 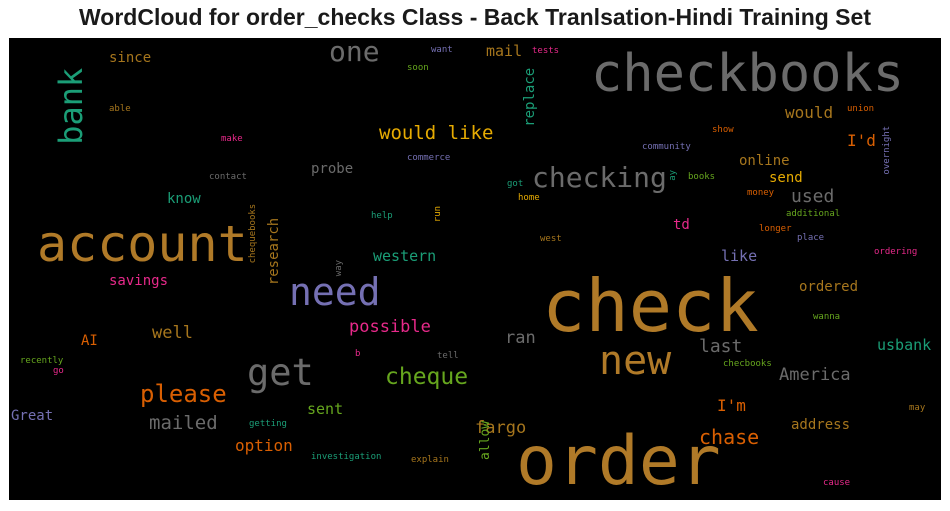 I want to click on word-western: western, so click(x=405, y=256).